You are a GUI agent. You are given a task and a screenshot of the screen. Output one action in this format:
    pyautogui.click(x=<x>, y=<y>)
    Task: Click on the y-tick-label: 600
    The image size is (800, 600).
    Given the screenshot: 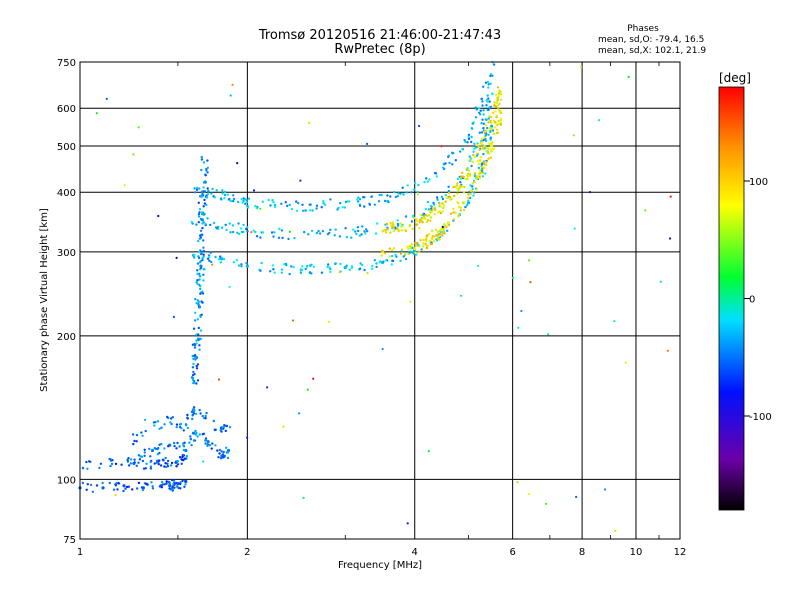 What is the action you would take?
    pyautogui.click(x=66, y=109)
    